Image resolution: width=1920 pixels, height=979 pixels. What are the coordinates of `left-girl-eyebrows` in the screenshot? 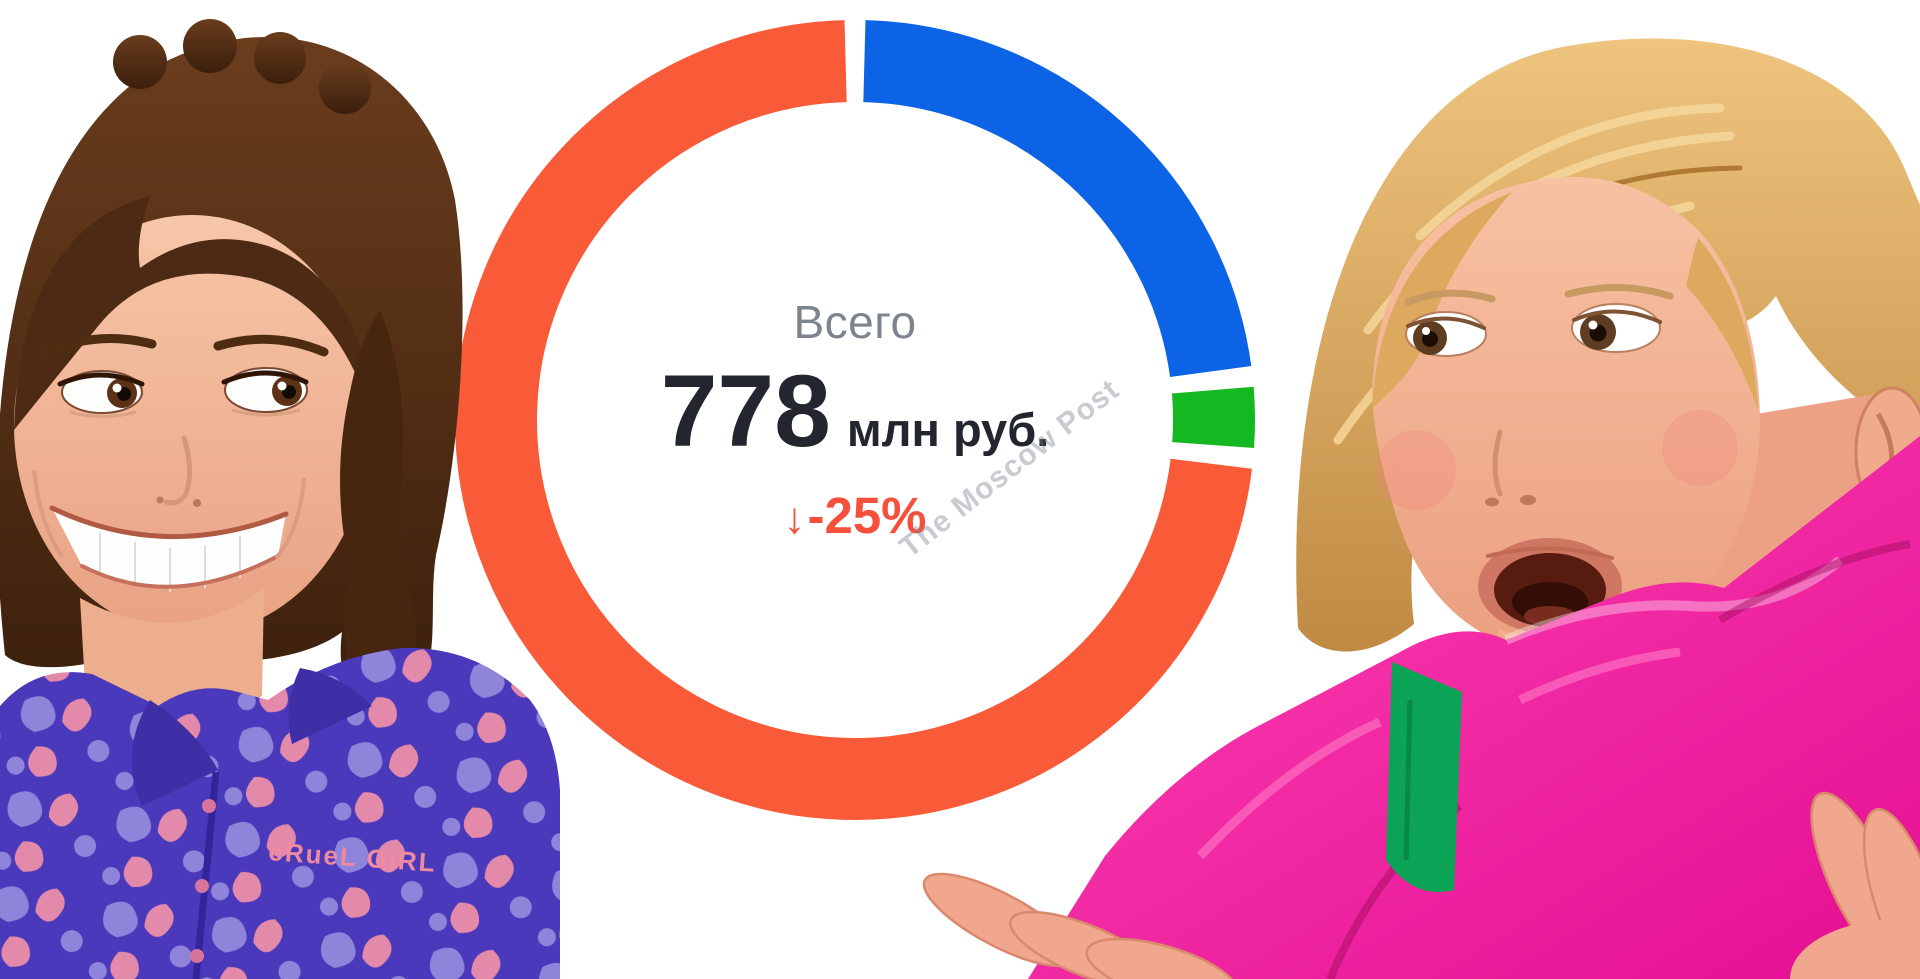 It's located at (186, 345).